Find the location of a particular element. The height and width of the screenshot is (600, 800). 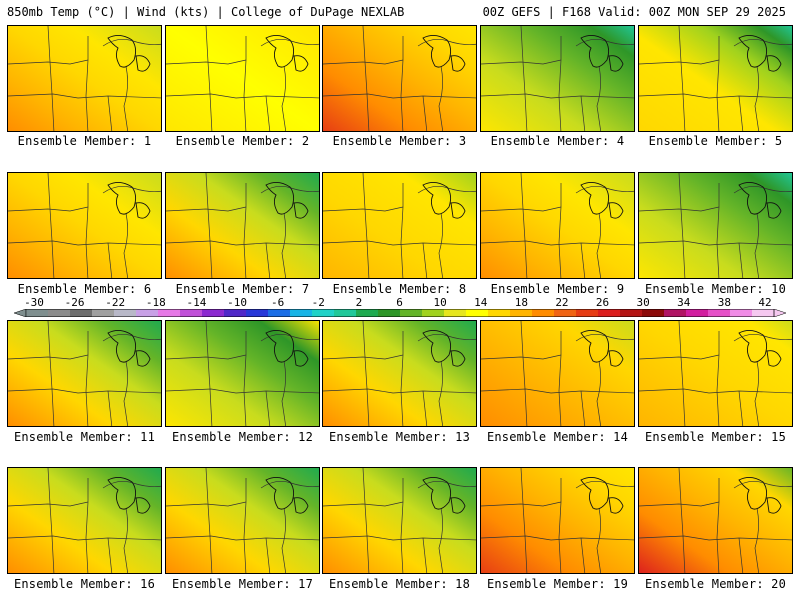

colorbar-tick-label: 38 is located at coordinates (724, 302).